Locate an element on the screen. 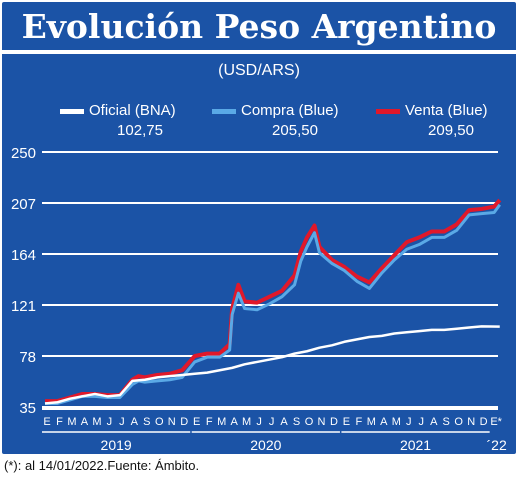 This screenshot has height=479, width=520. footnote: (*): al 14/01/2022.Fuente: Ámbito. is located at coordinates (102, 465).